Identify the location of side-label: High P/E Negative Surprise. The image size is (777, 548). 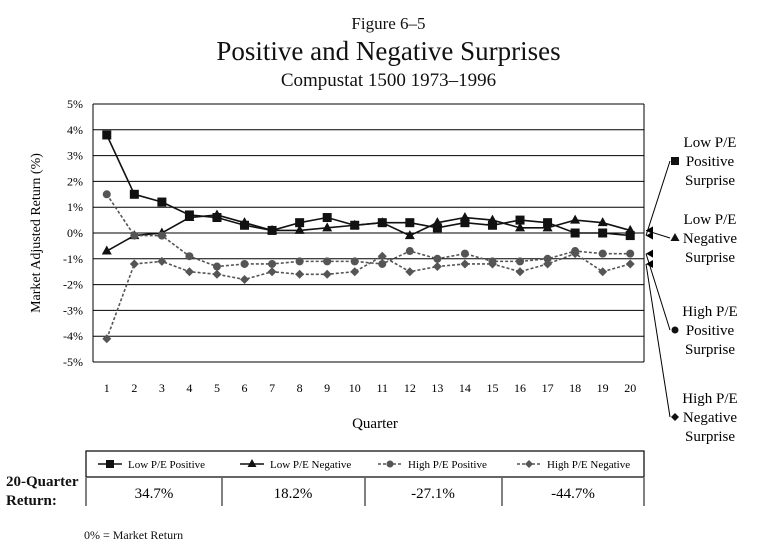
(691, 352).